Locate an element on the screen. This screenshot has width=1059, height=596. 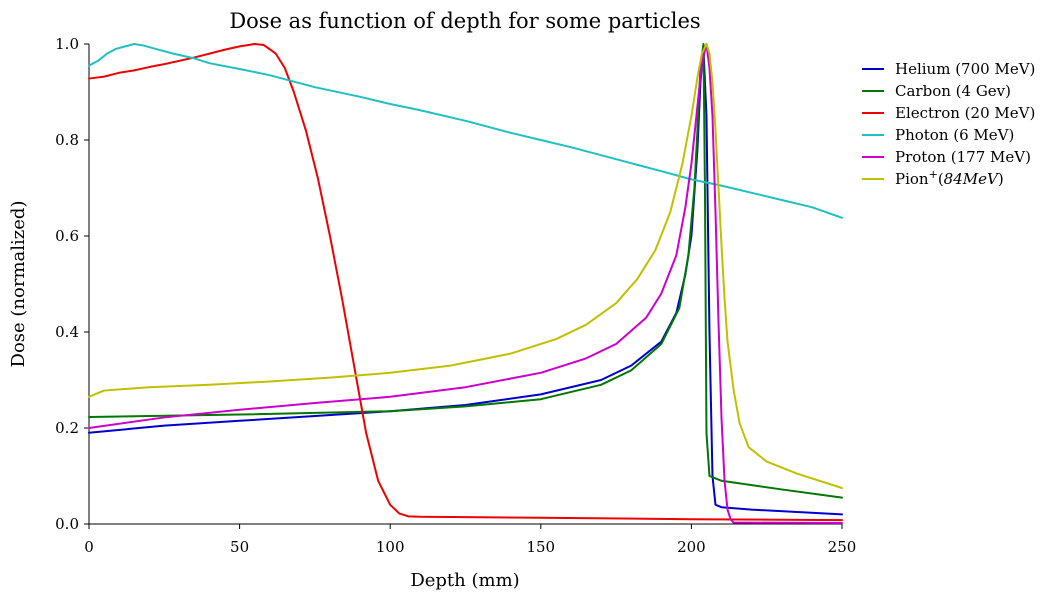
legend-label: Electron (20 MeV) is located at coordinates (965, 113).